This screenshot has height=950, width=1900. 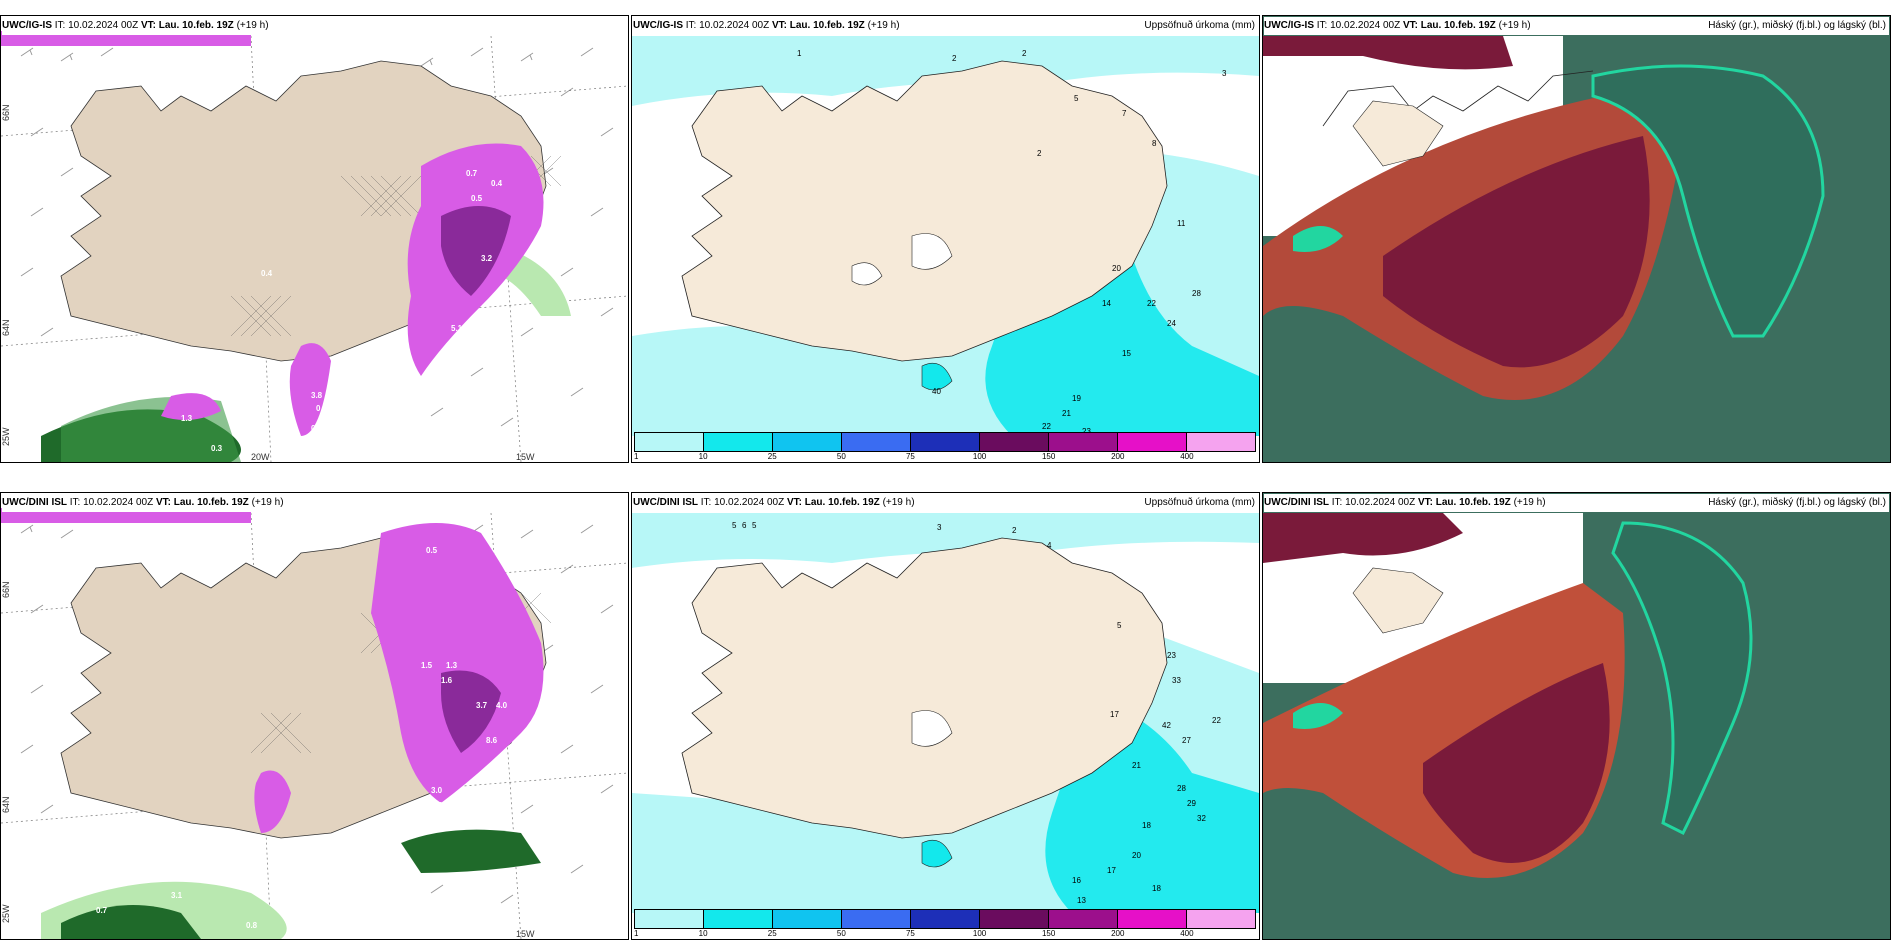 I want to click on precip-value: 28, so click(x=1181, y=788).